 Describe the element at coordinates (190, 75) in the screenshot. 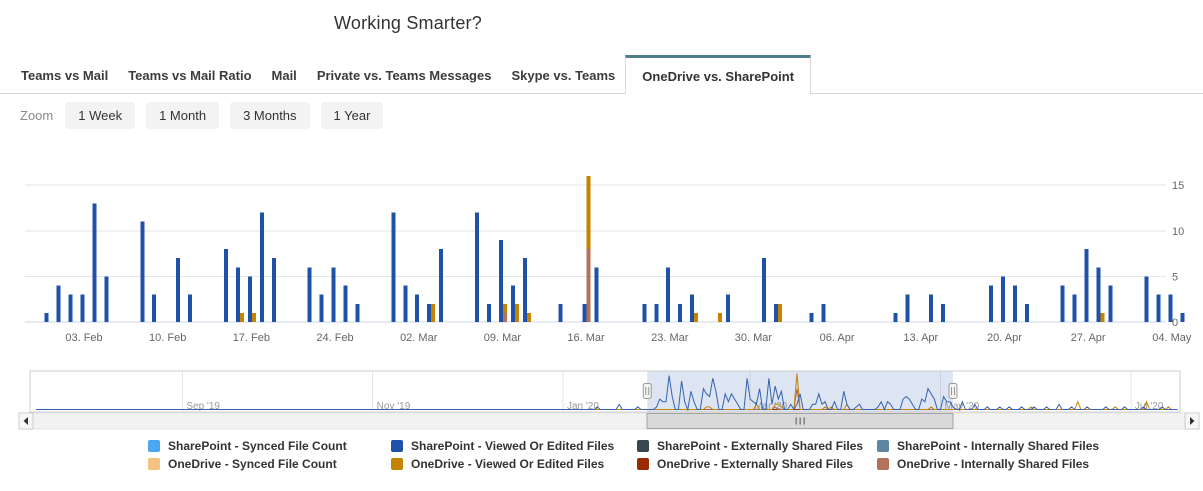

I see `tab-teams-vs-mail-ratio: Teams vs Mail Ratio` at that location.